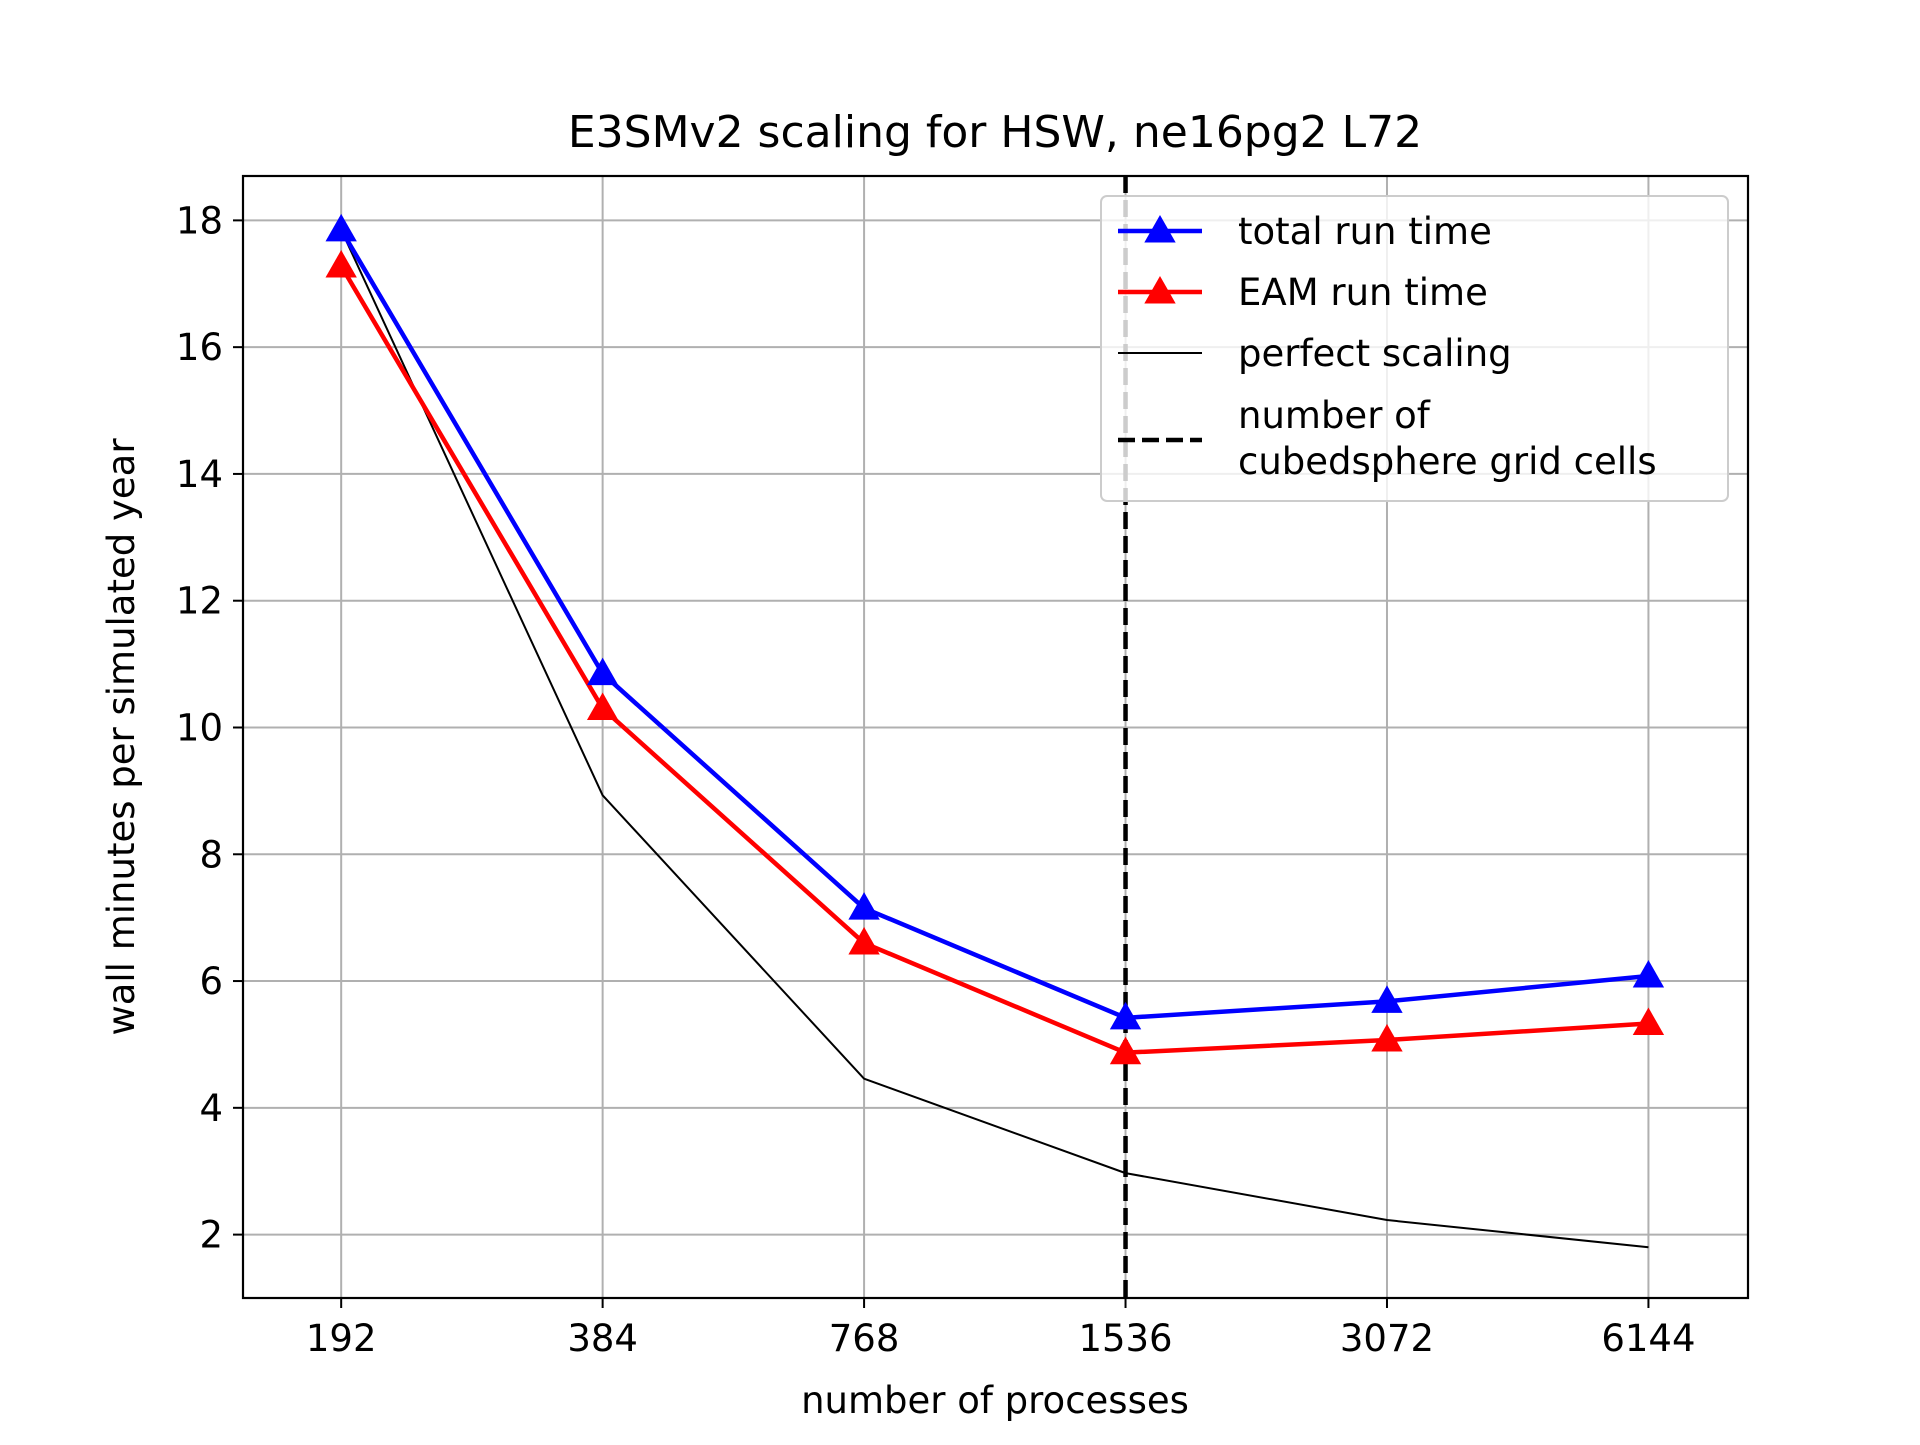  I want to click on x-tick-label: 1536, so click(1125, 1338).